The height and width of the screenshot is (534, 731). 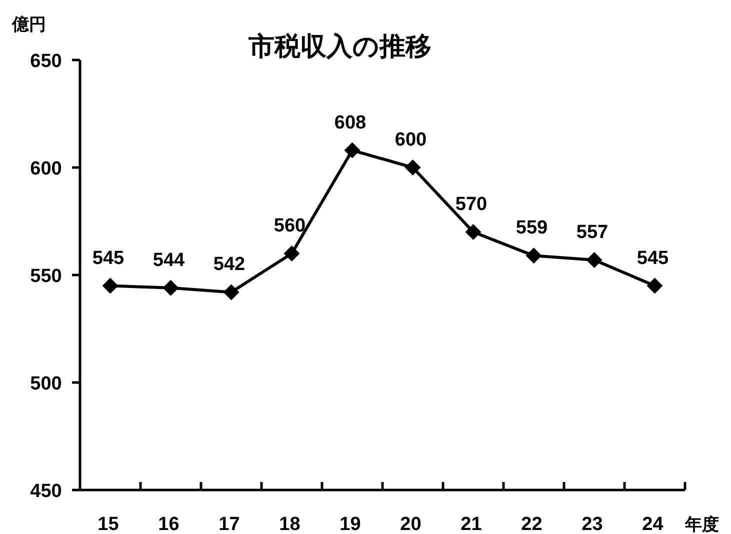 I want to click on data-label: 570, so click(x=471, y=204).